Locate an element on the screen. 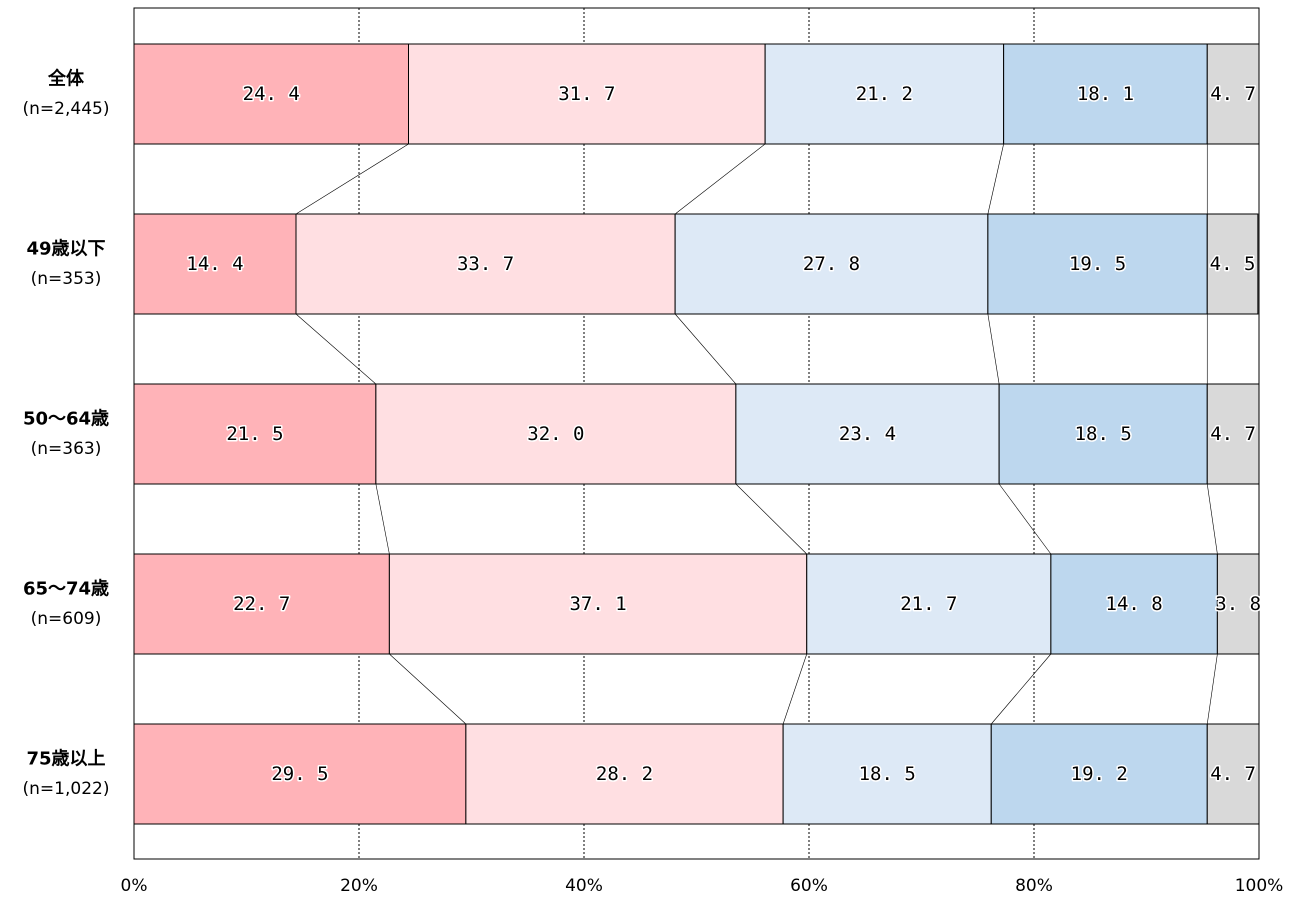 Image resolution: width=1300 pixels, height=899 pixels. data-label: 23. 4 is located at coordinates (867, 434).